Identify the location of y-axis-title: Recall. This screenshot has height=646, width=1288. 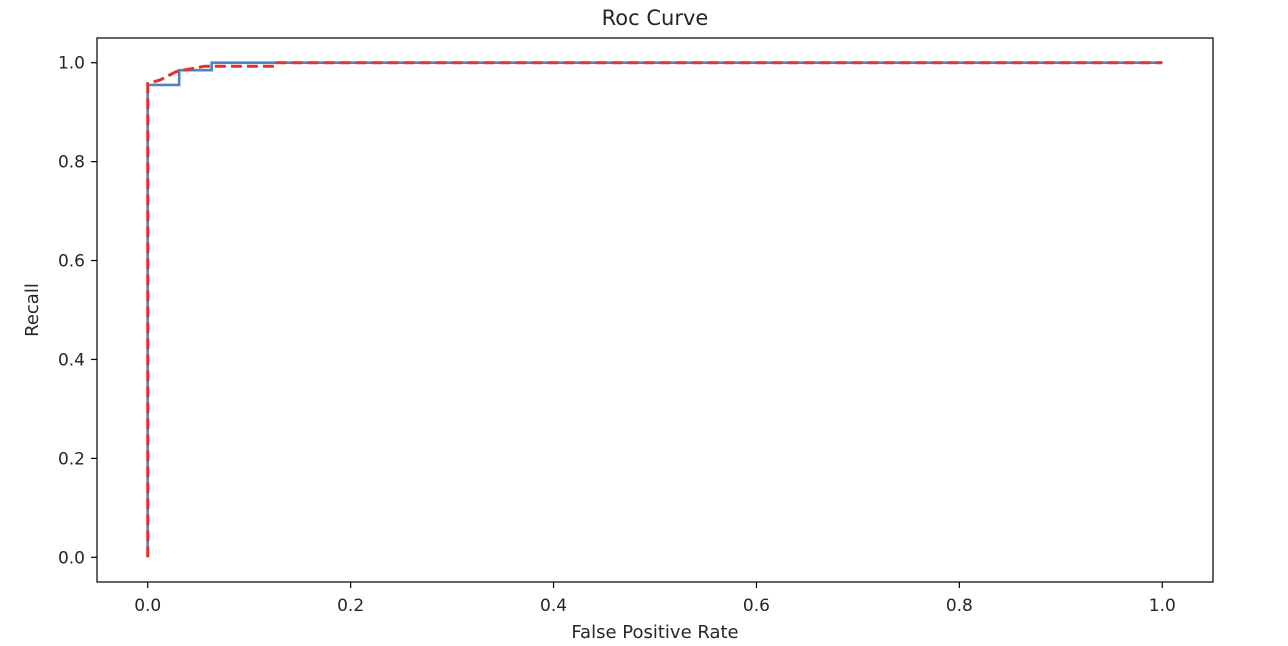
(32, 310).